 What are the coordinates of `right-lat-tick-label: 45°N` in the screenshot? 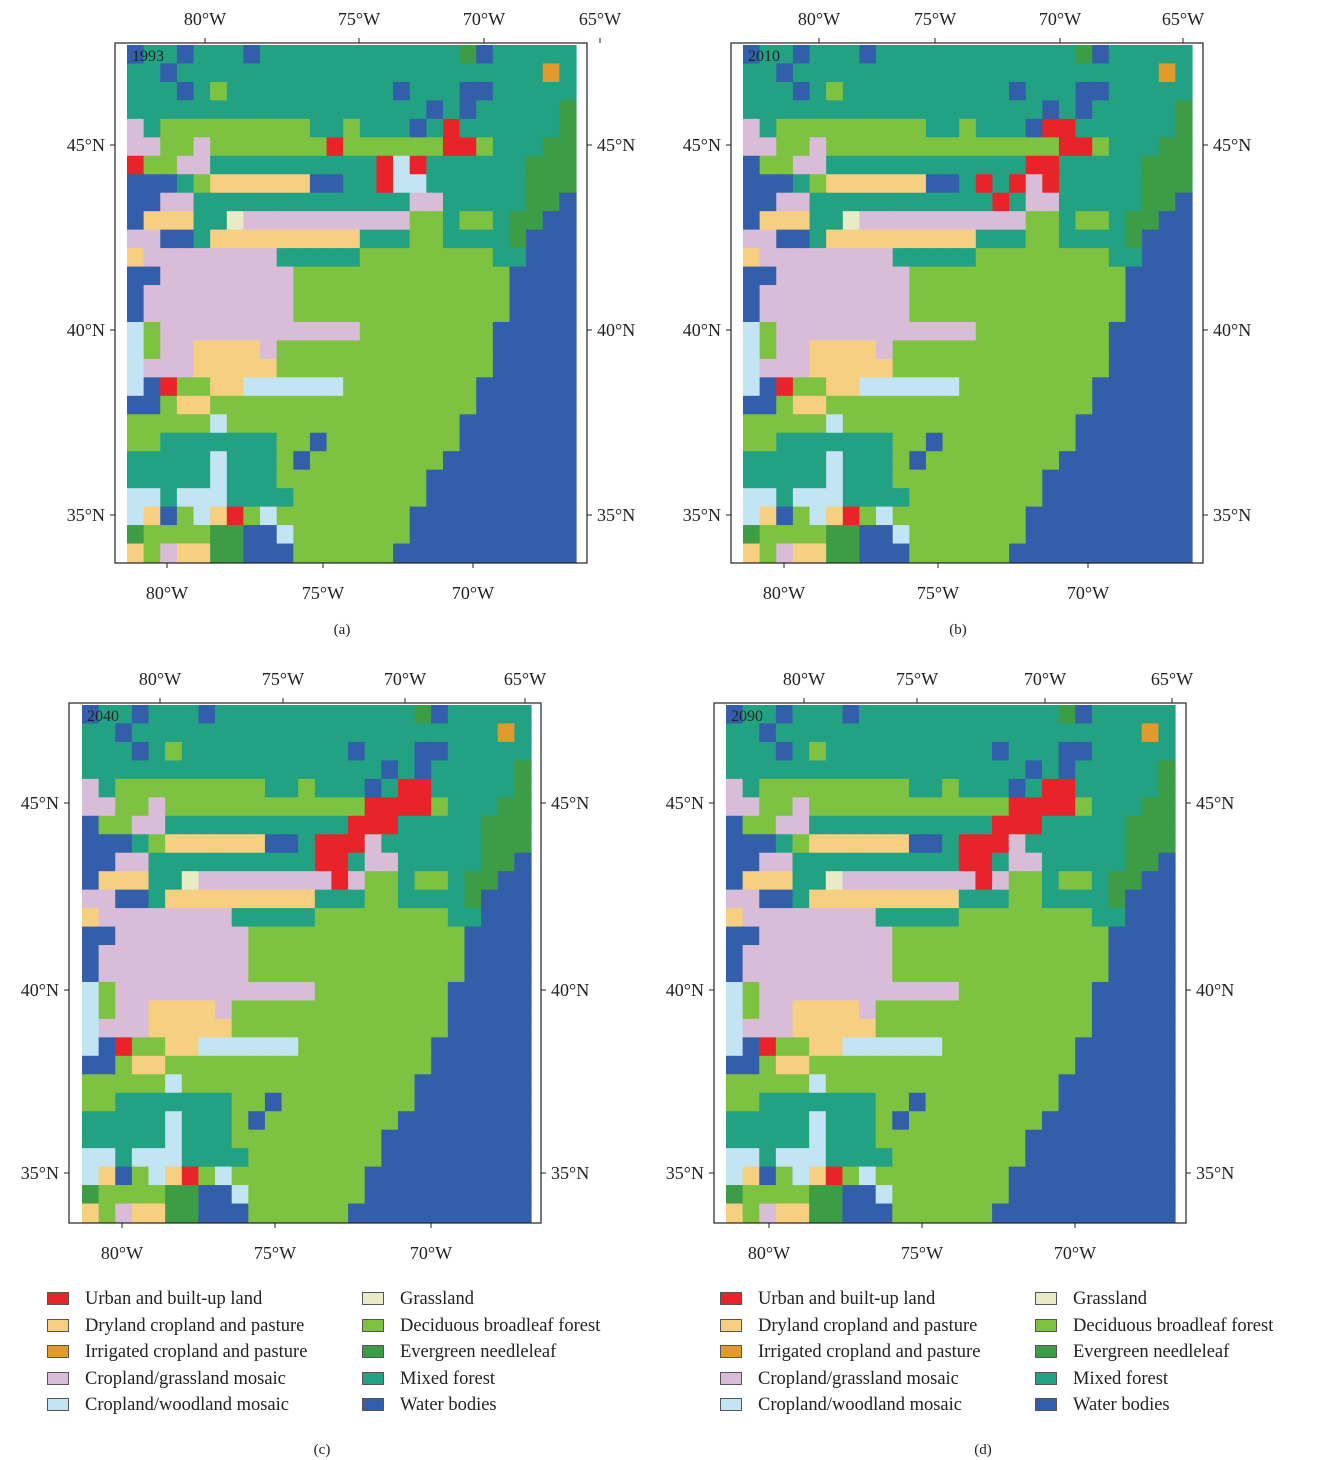 It's located at (1215, 803).